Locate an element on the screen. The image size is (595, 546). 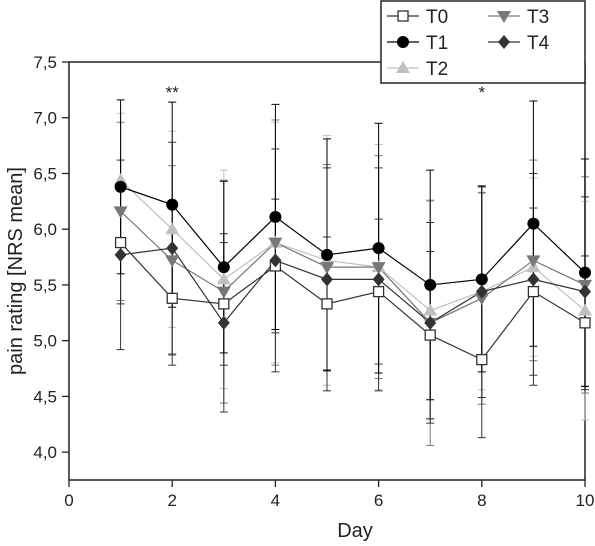
series-line-t1 is located at coordinates (353, 236).